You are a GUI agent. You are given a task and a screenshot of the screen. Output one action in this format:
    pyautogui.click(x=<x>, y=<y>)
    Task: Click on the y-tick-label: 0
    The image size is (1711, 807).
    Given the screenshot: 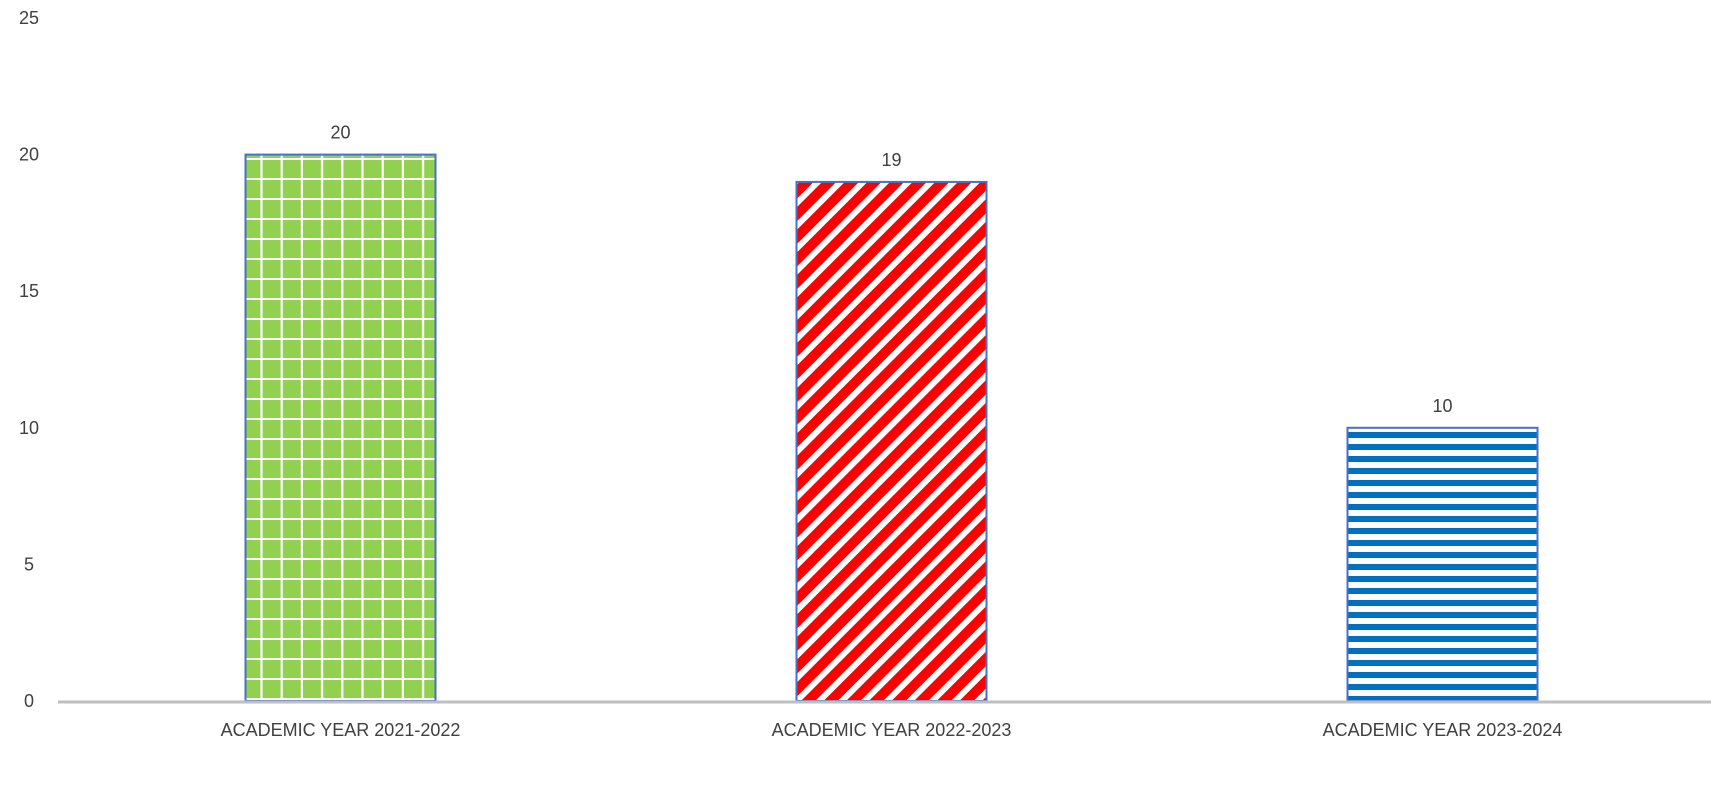 What is the action you would take?
    pyautogui.click(x=29, y=701)
    